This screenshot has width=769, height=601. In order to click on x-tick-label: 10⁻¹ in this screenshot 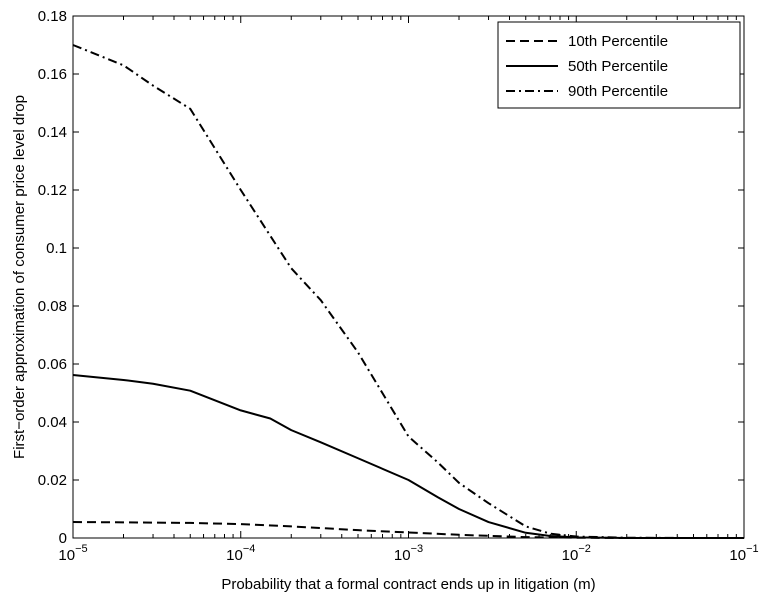, I will do `click(743, 553)`.